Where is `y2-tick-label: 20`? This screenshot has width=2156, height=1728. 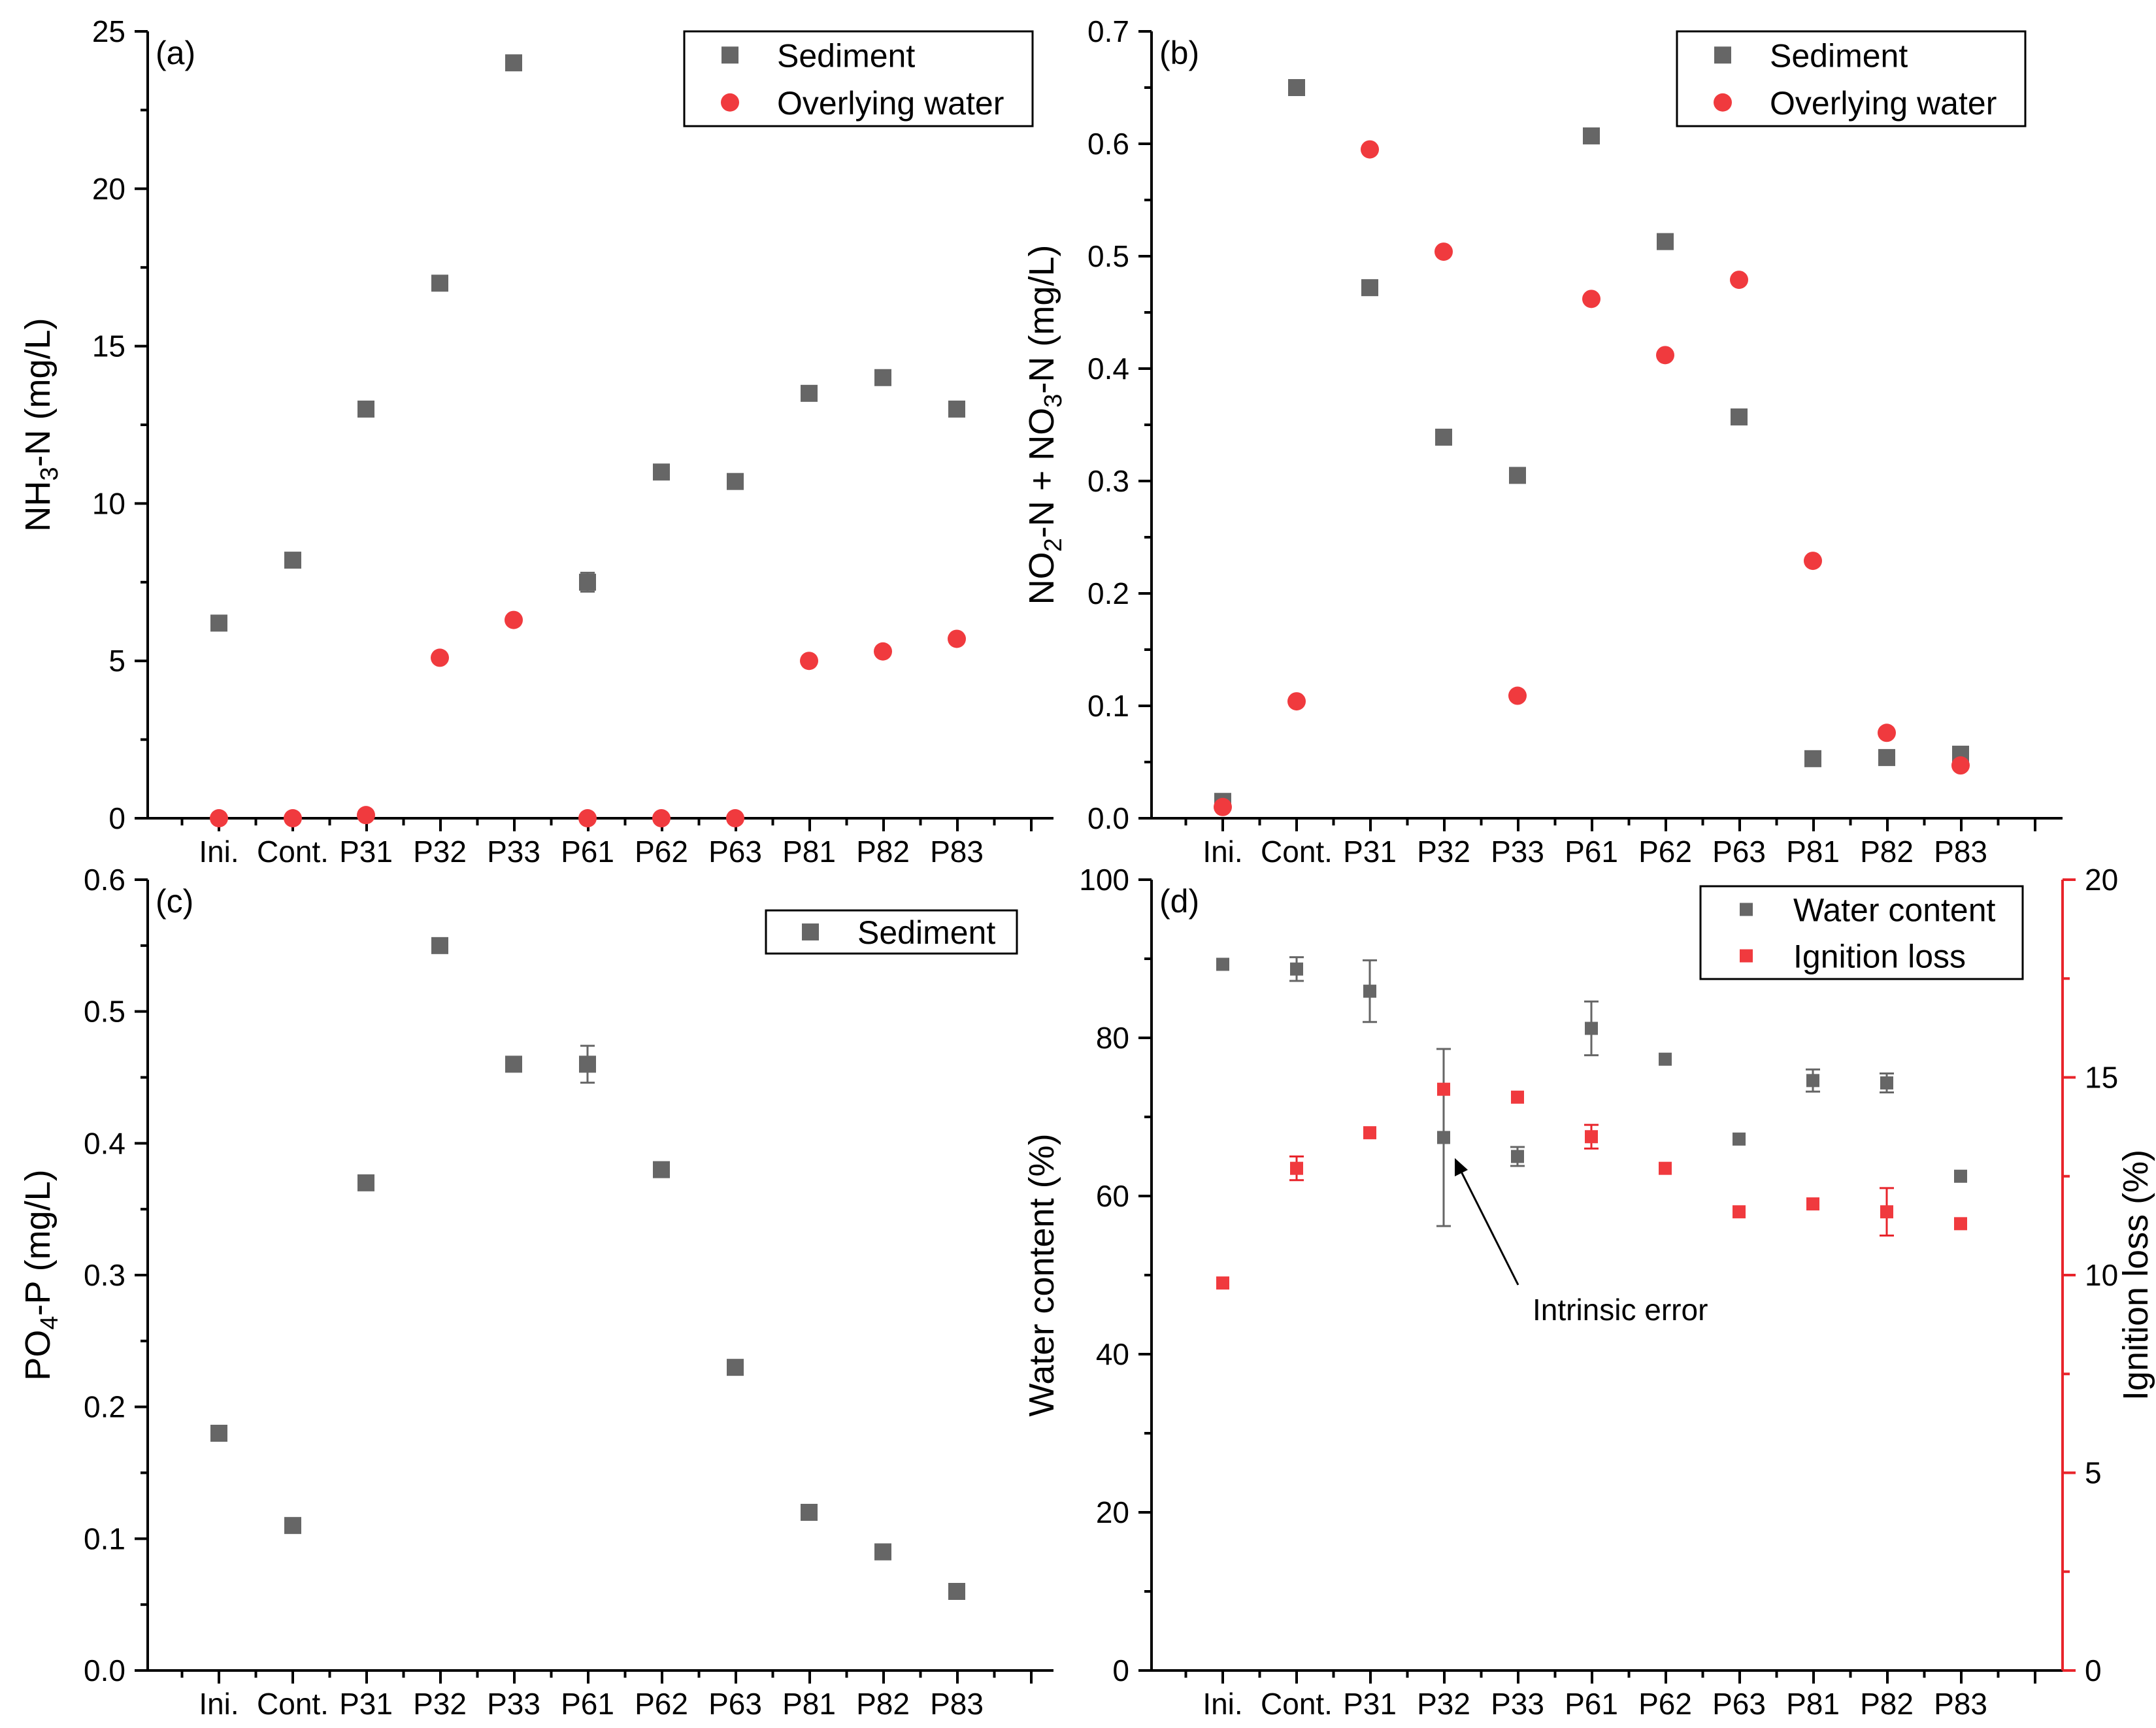
y2-tick-label: 20 is located at coordinates (2101, 880).